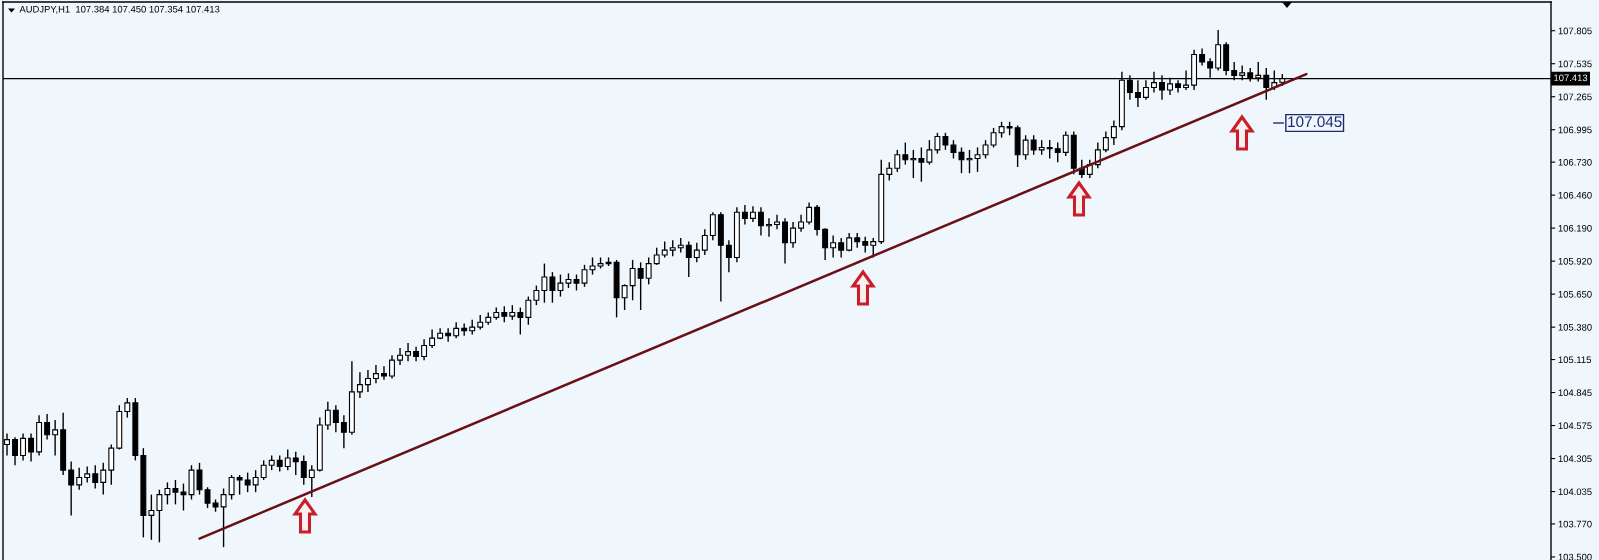 The width and height of the screenshot is (1599, 560). What do you see at coordinates (1575, 162) in the screenshot?
I see `y-tick-label: 106.730` at bounding box center [1575, 162].